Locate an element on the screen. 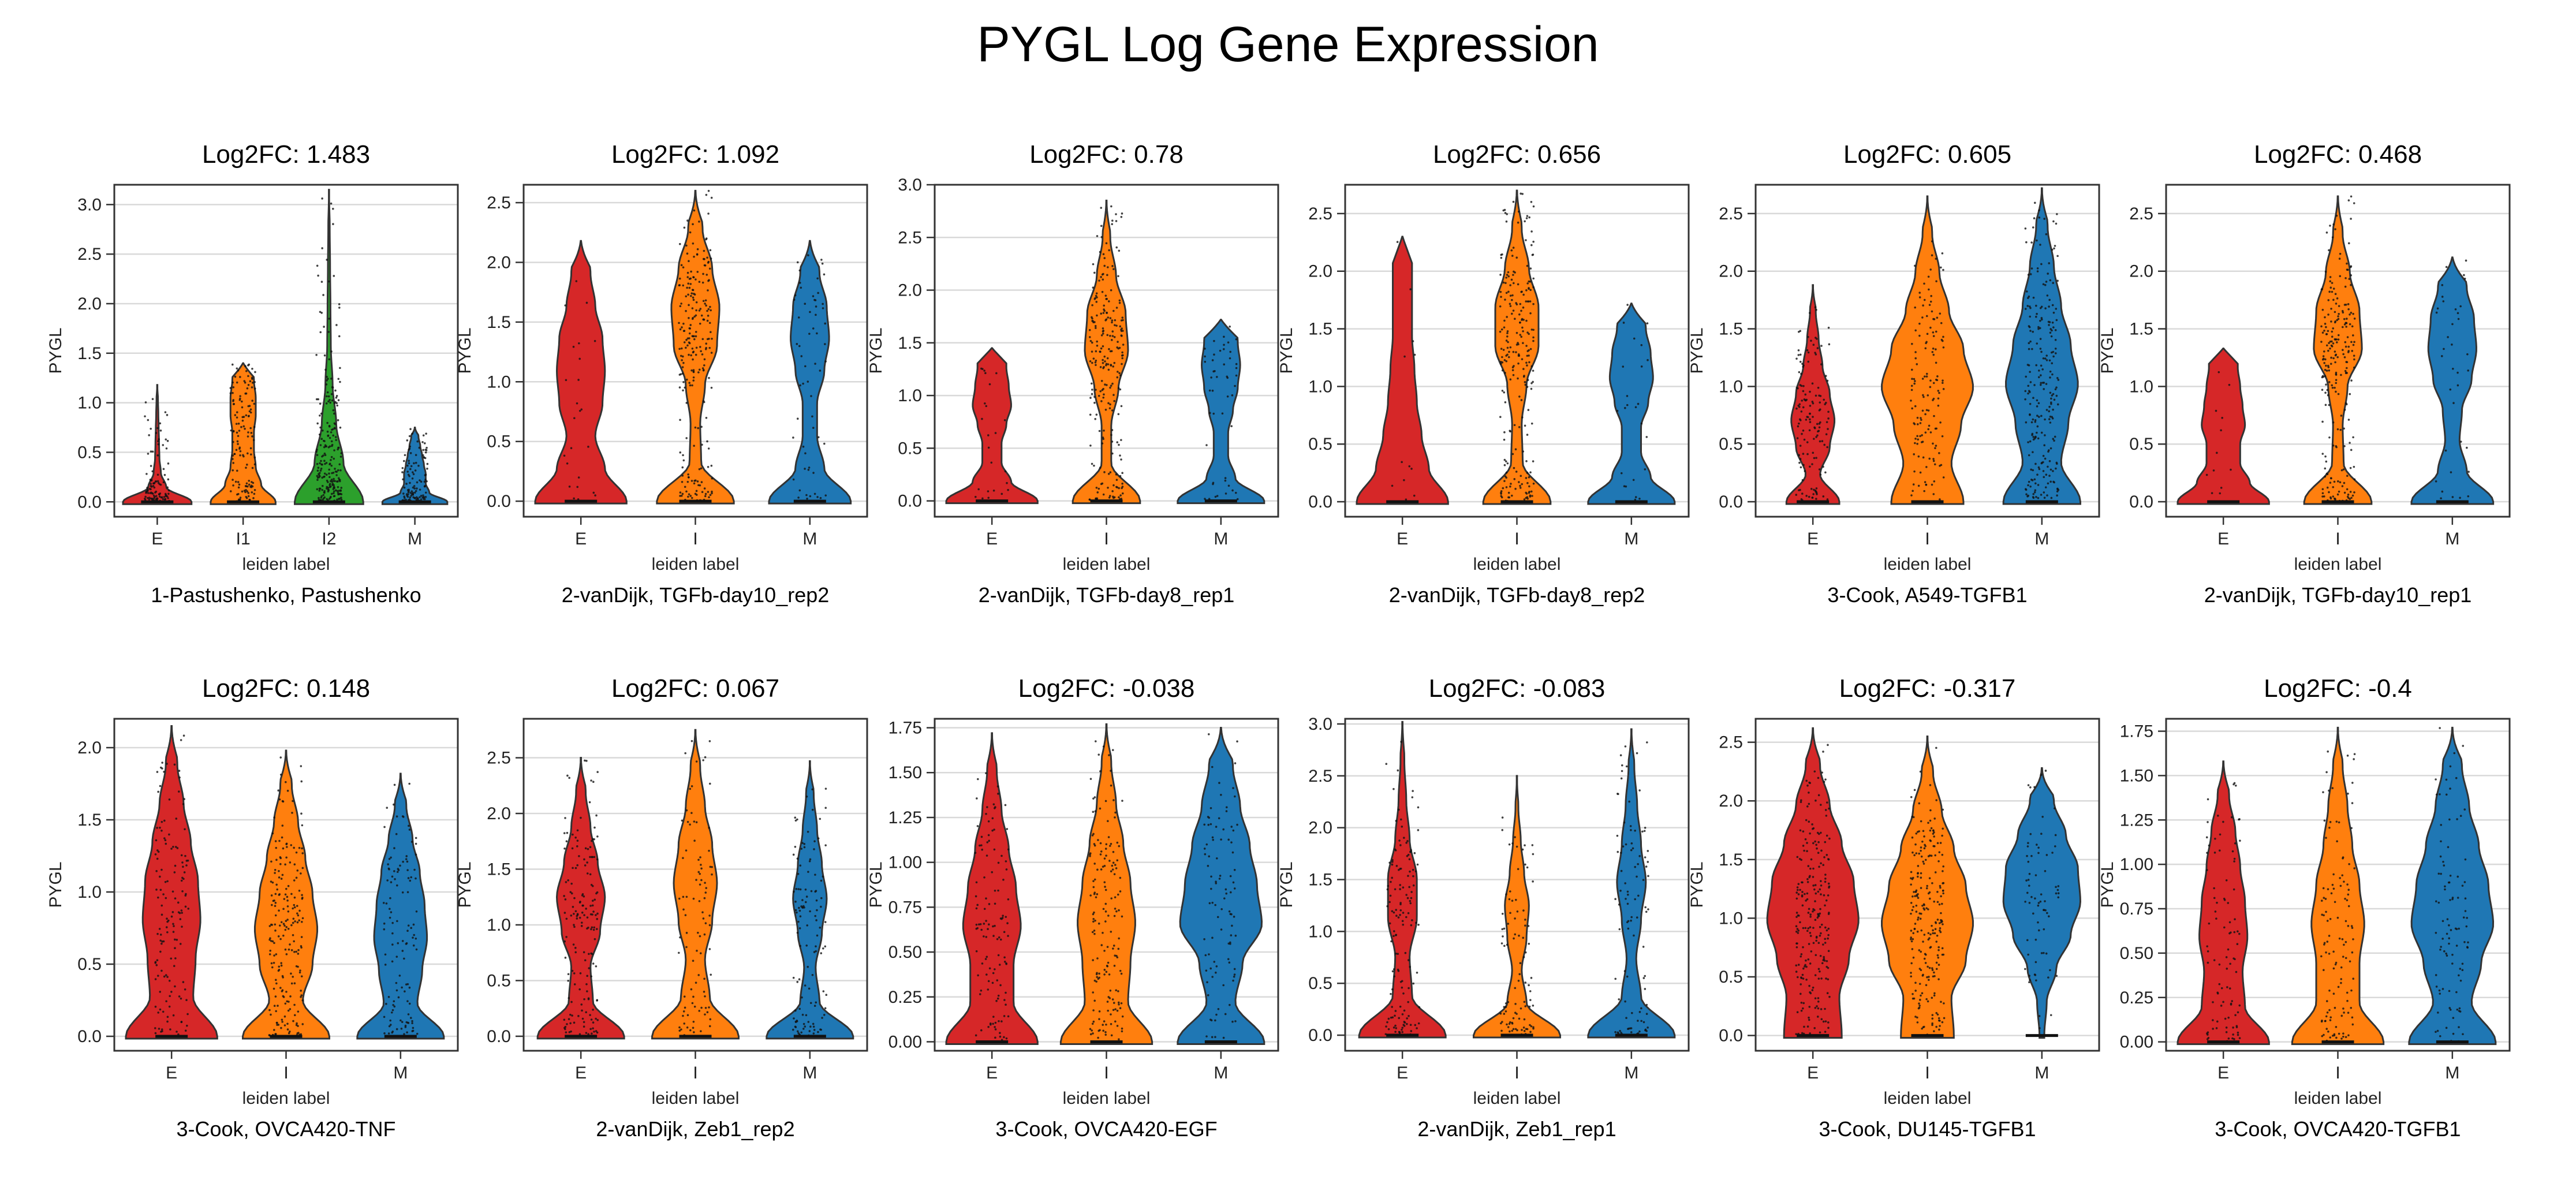 This screenshot has width=2576, height=1187. y-tick-label: 0.5 is located at coordinates (499, 441).